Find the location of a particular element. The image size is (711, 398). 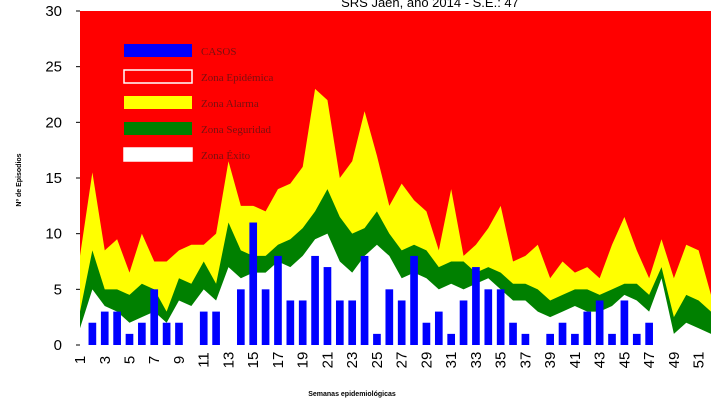

x-tick-label: 3 is located at coordinates (105, 360).